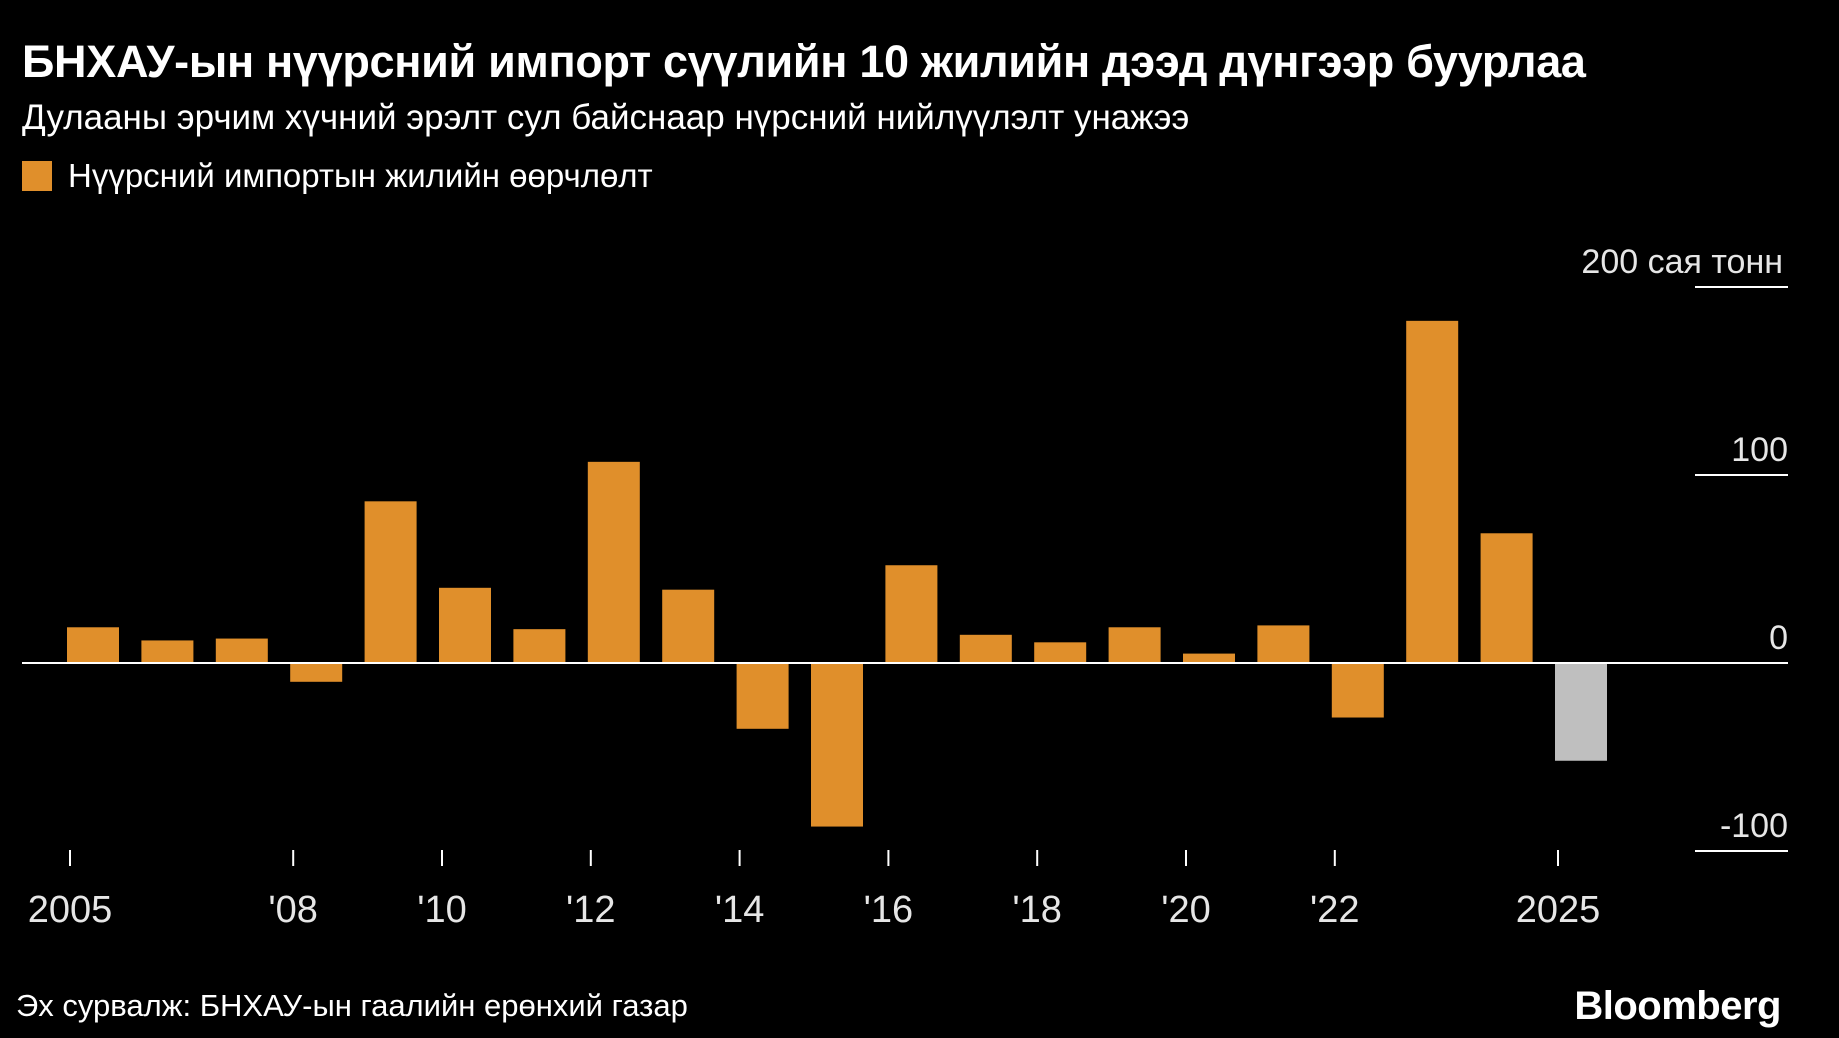 The width and height of the screenshot is (1839, 1038). I want to click on y-tick-label-200: 200 сая тонн, so click(1682, 262).